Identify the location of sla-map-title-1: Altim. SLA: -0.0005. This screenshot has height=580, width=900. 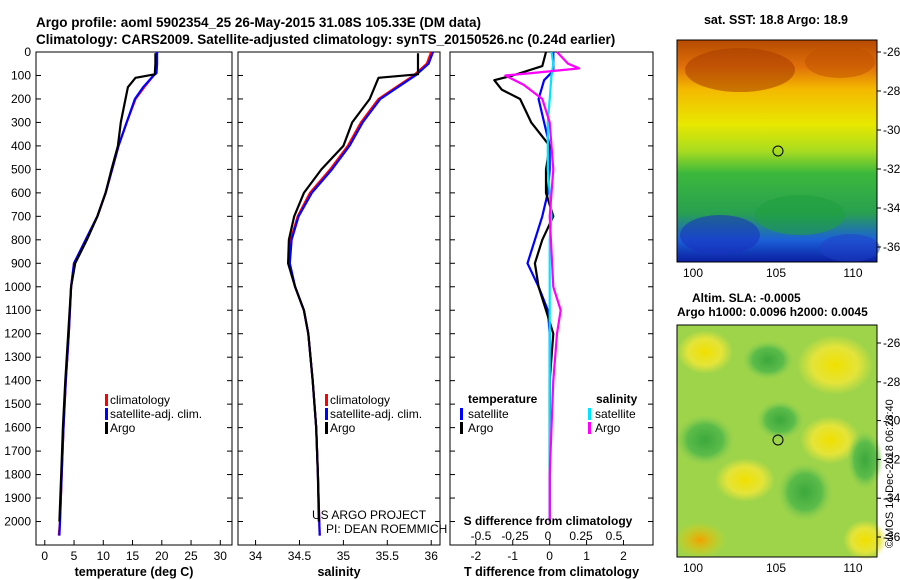
(746, 298).